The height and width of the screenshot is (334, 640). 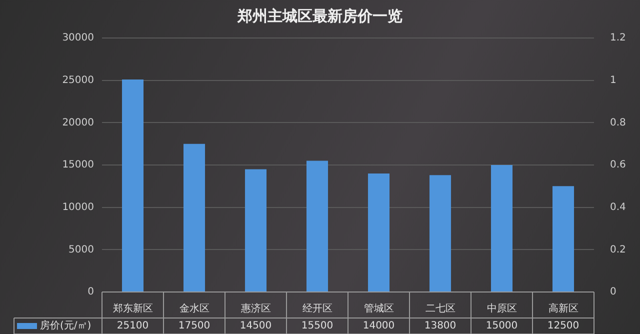 What do you see at coordinates (502, 326) in the screenshot?
I see `data-label: 15000` at bounding box center [502, 326].